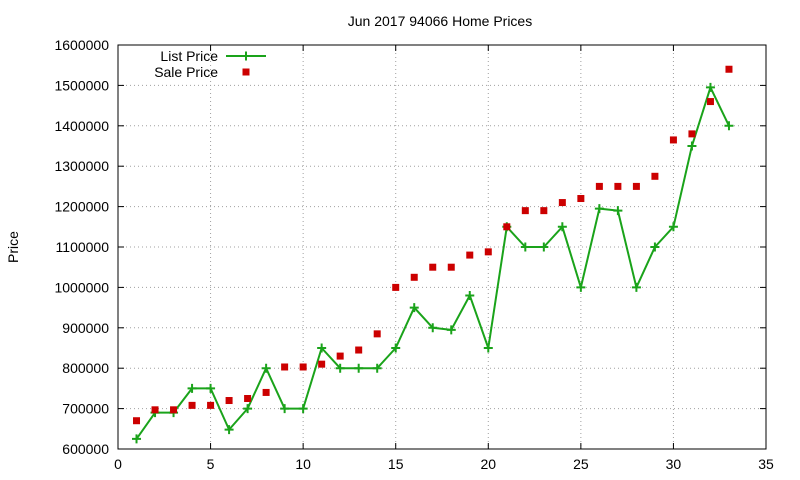 This screenshot has height=480, width=800. I want to click on y-tick-label: 1600000, so click(81, 45).